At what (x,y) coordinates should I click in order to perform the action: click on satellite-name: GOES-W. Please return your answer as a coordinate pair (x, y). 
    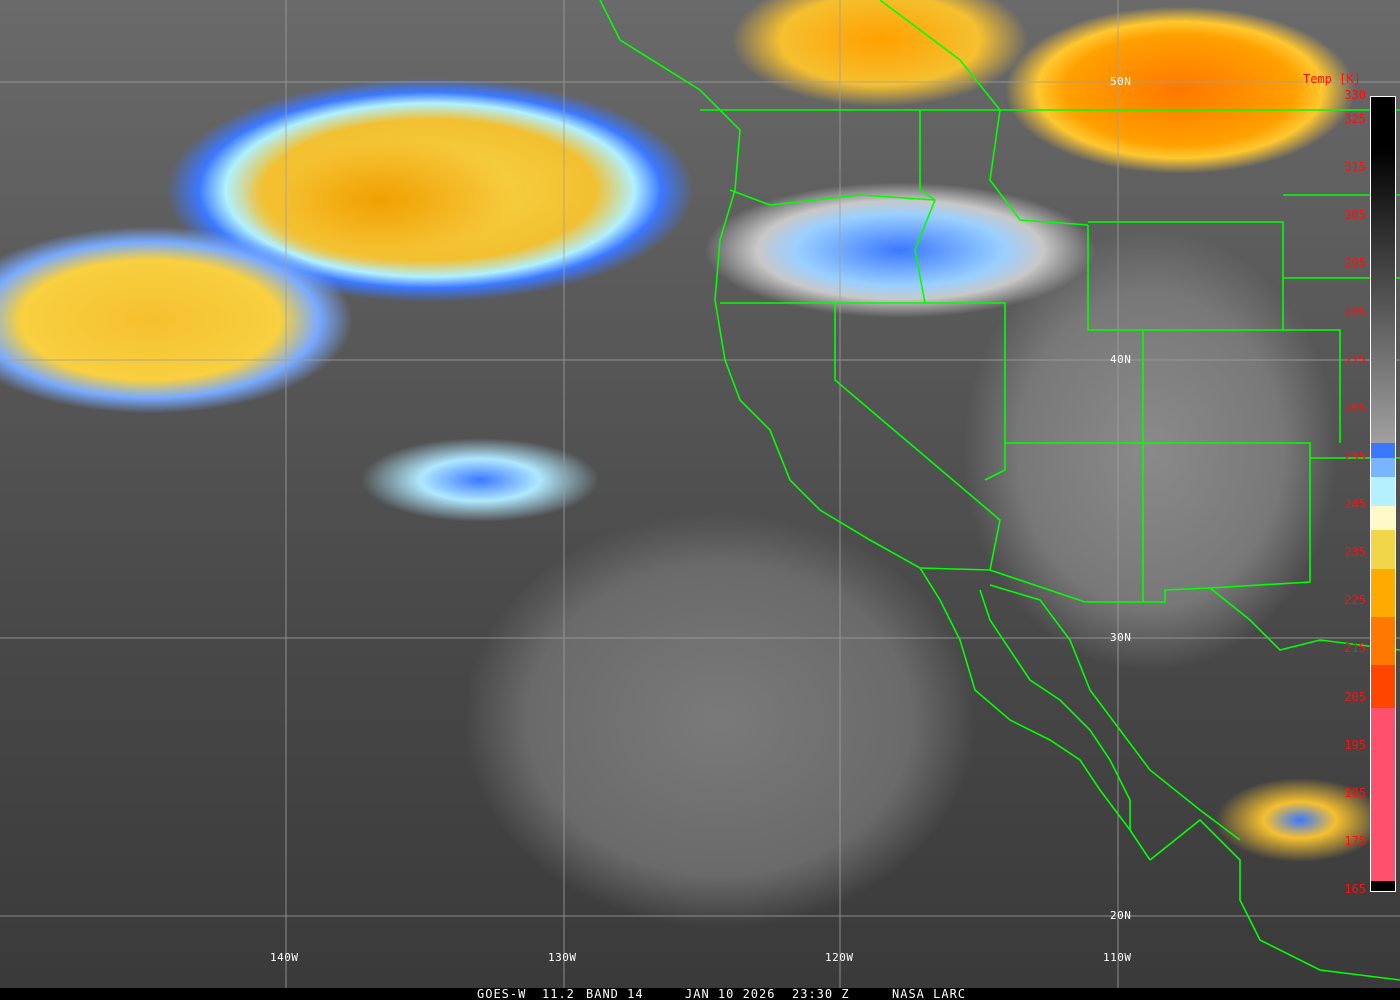
    Looking at the image, I should click on (502, 993).